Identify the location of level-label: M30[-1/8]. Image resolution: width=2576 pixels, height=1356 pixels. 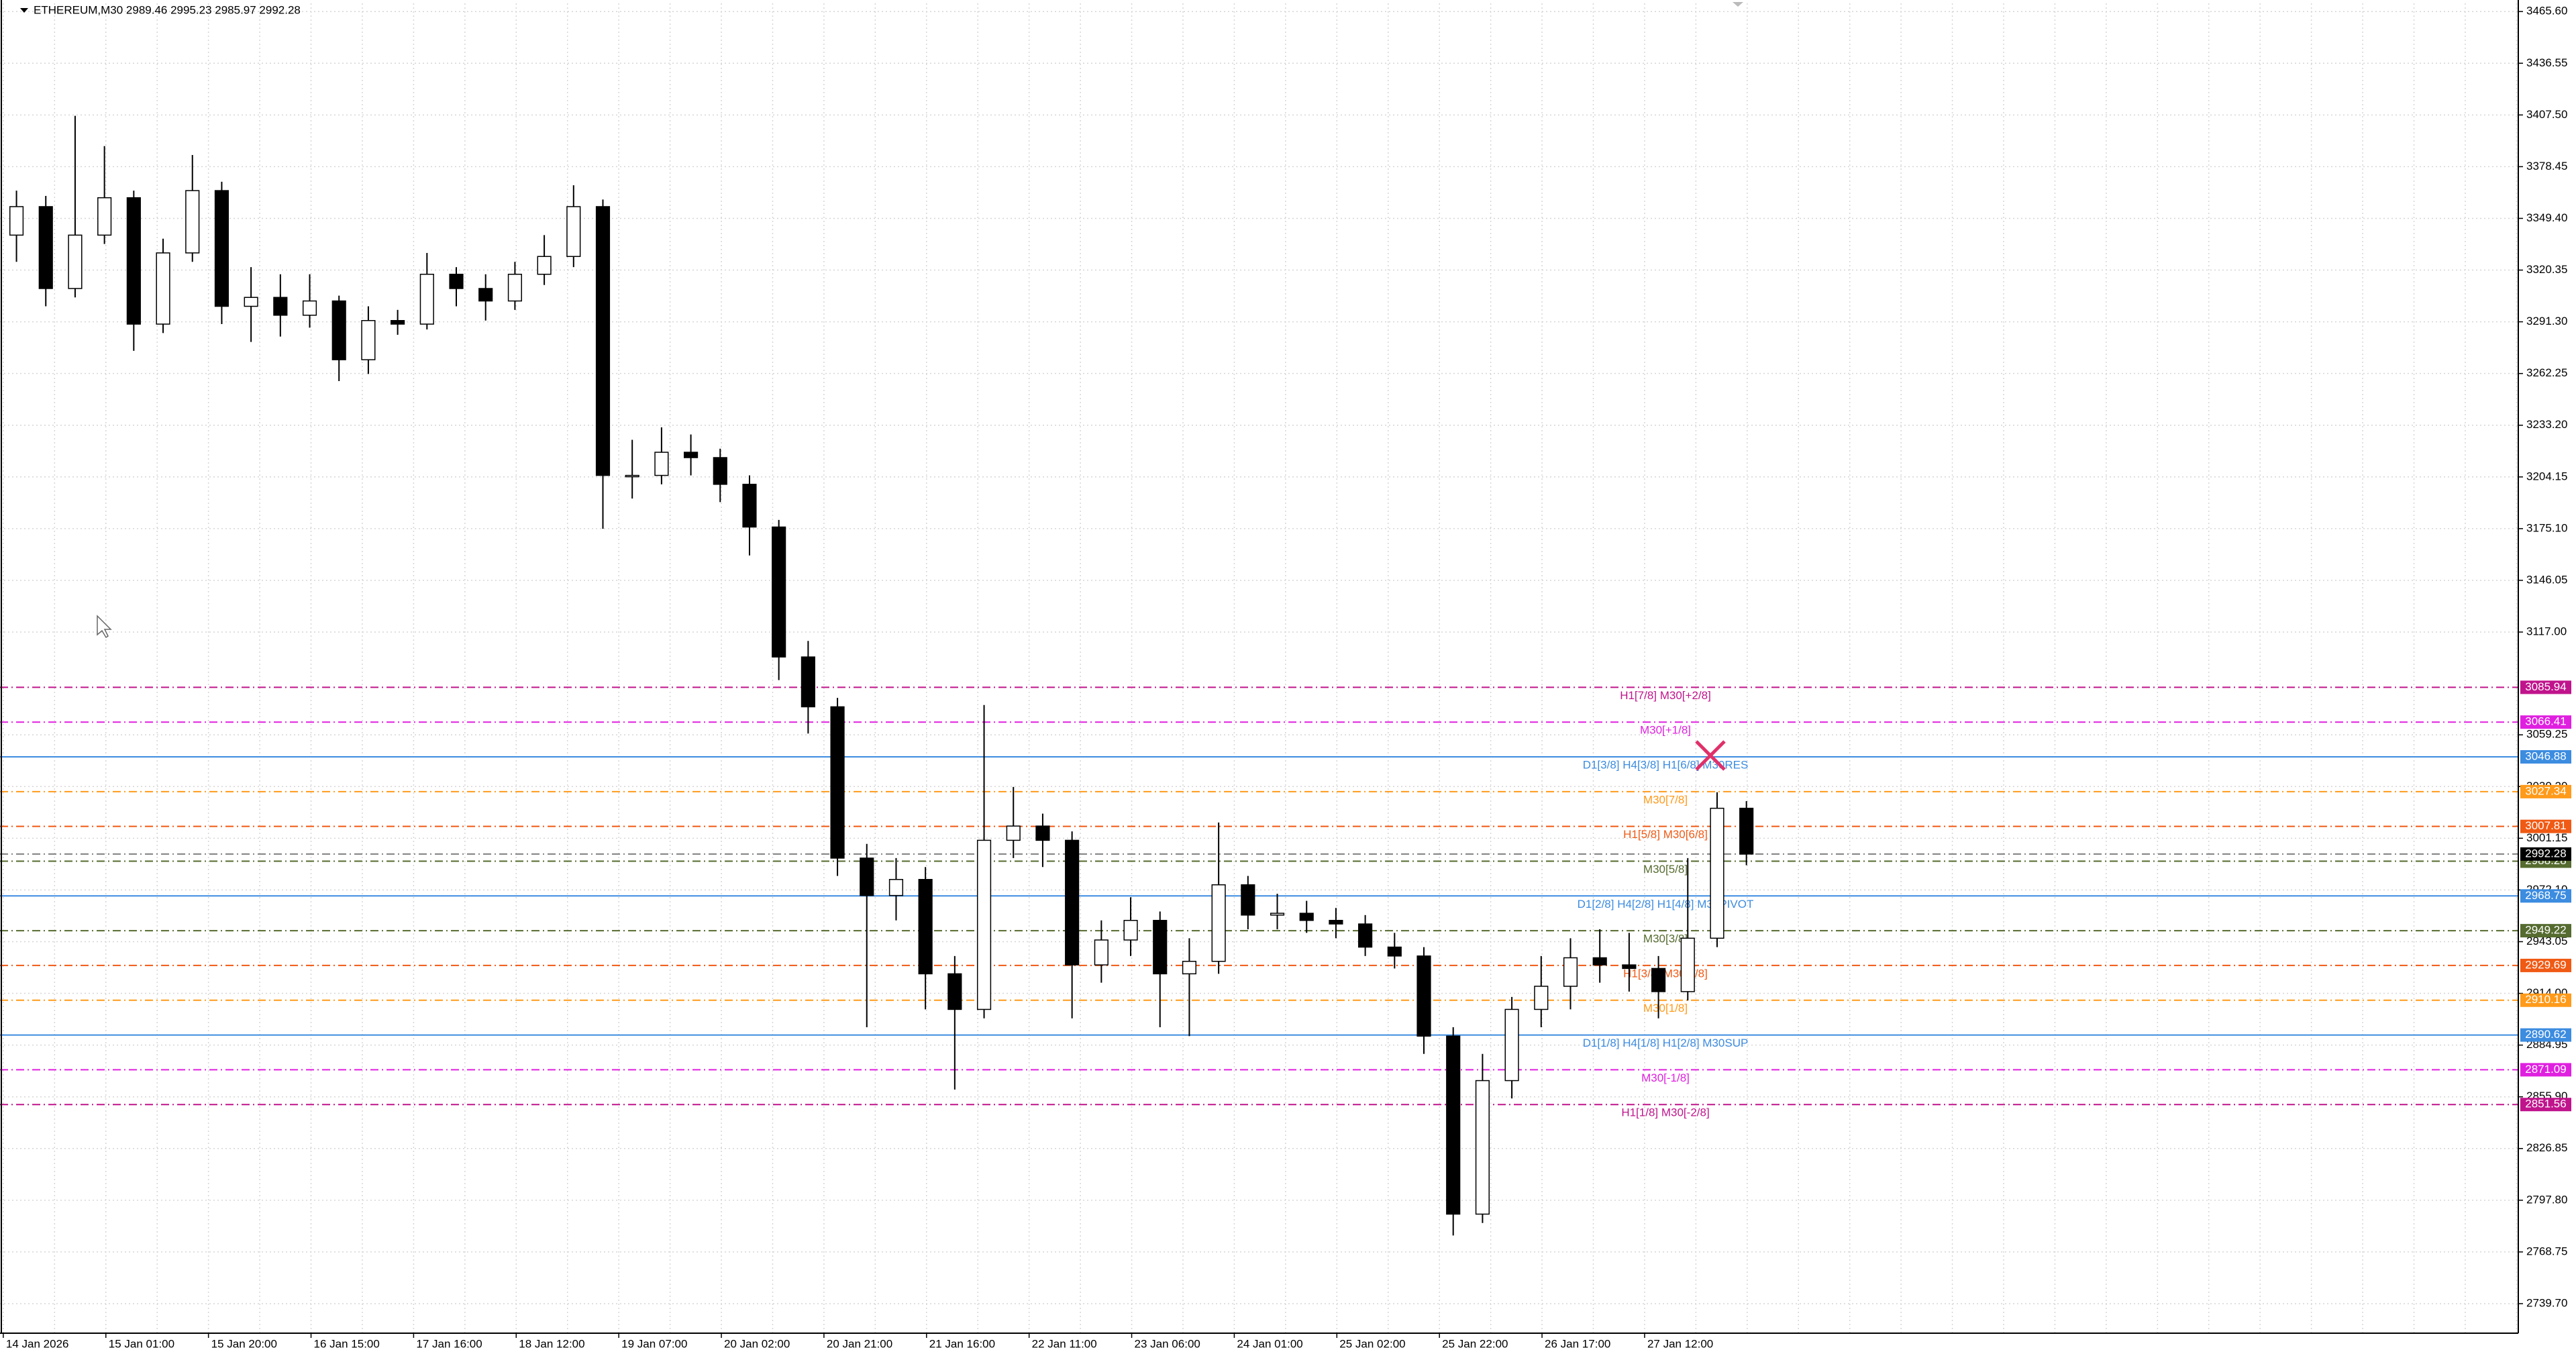
(1665, 1078).